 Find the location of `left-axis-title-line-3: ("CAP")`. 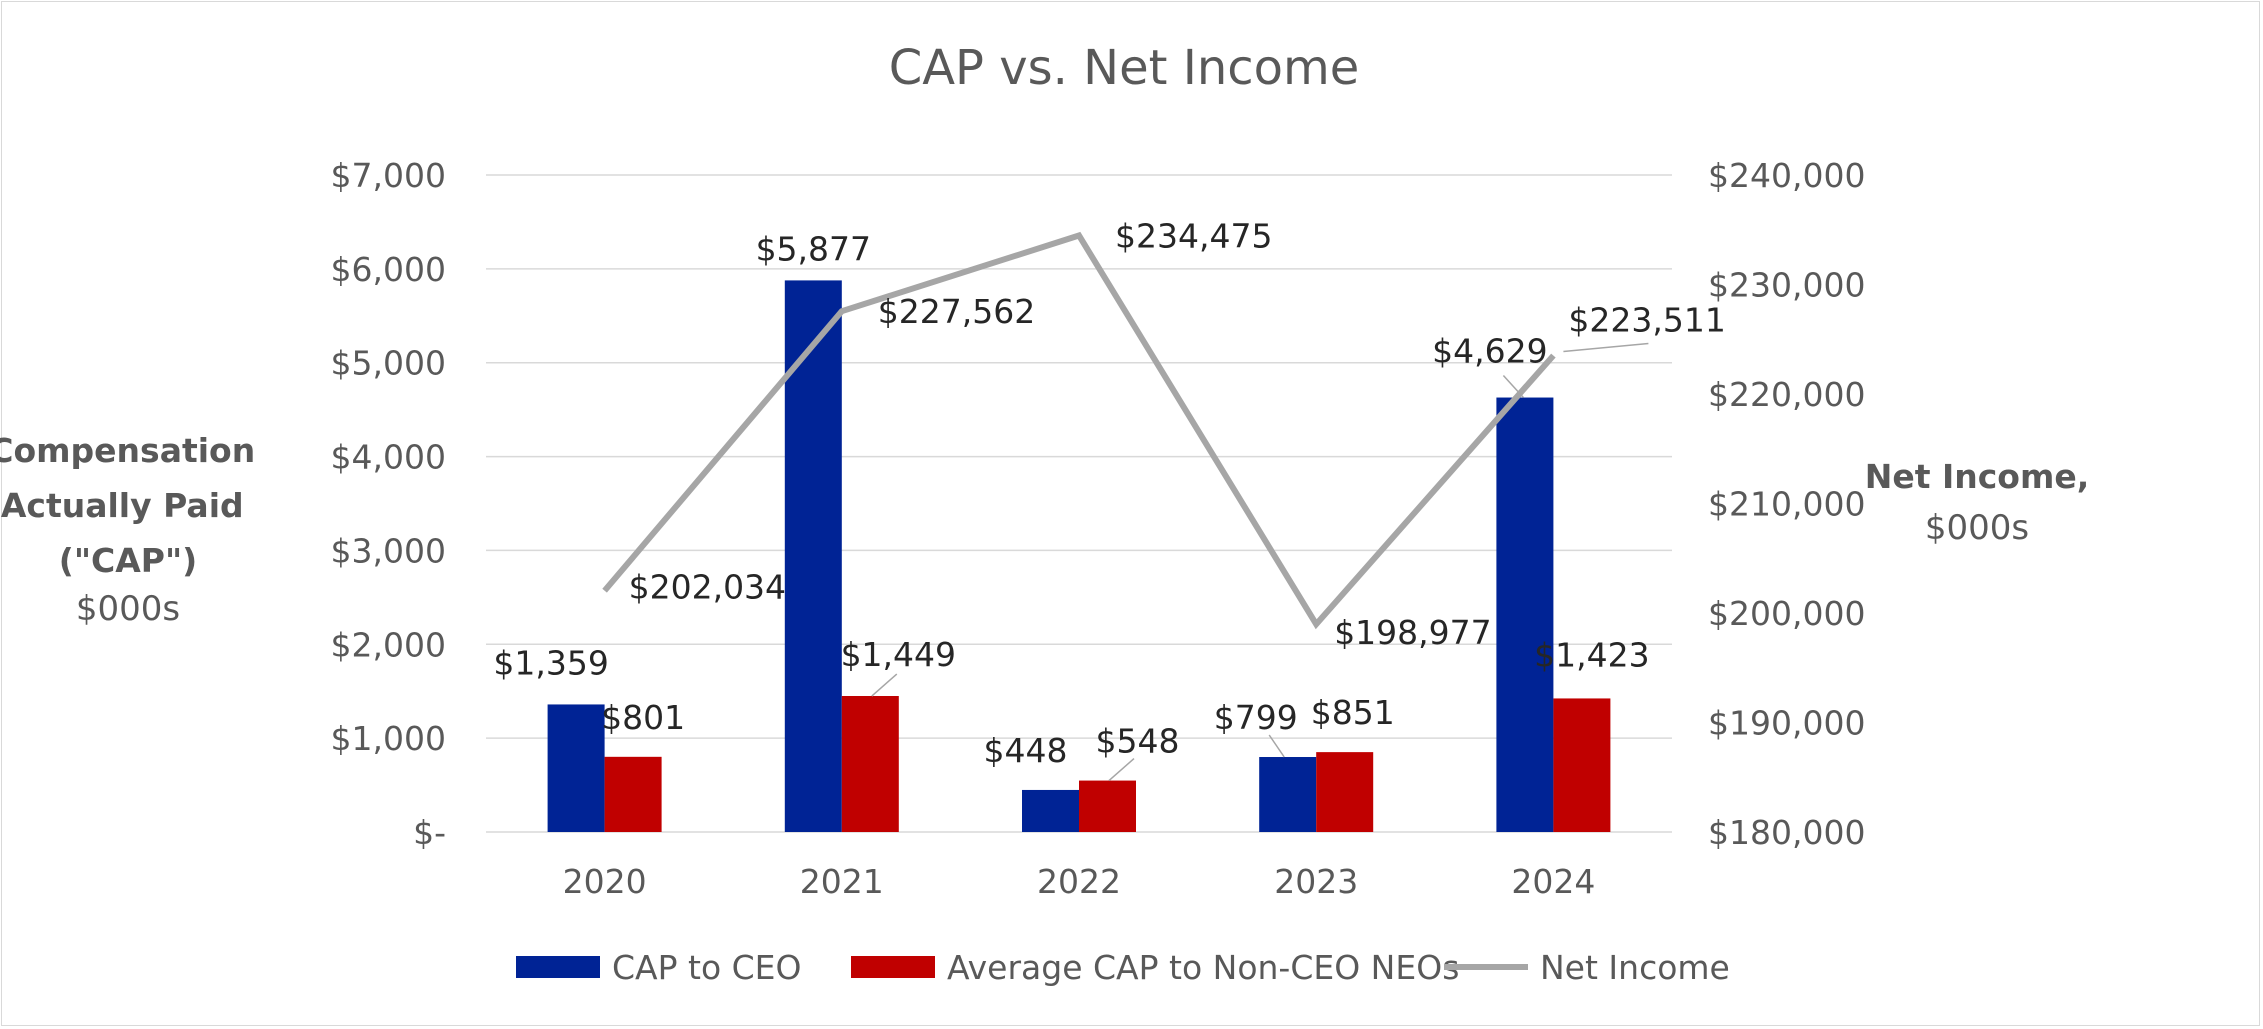

left-axis-title-line-3: ("CAP") is located at coordinates (128, 560).